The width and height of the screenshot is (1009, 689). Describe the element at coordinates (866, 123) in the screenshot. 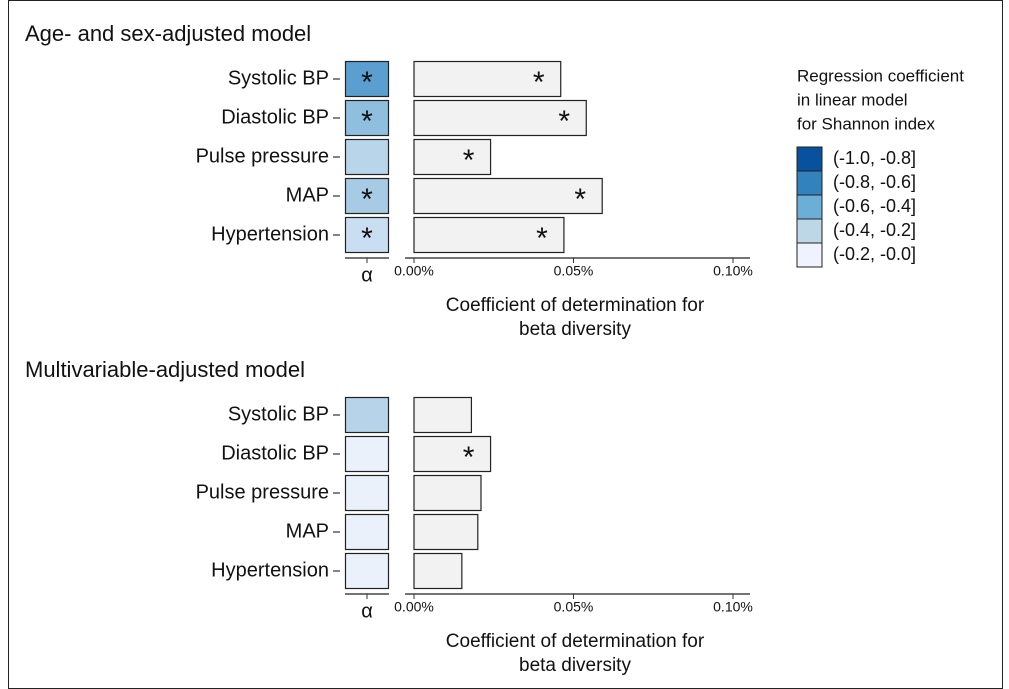

I see `legend-title: for Shannon index` at that location.